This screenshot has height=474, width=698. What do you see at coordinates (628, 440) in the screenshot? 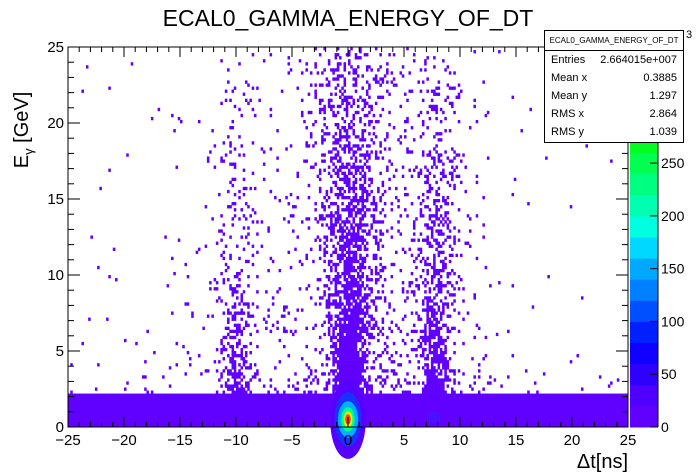
I see `x-tick-label: 25` at bounding box center [628, 440].